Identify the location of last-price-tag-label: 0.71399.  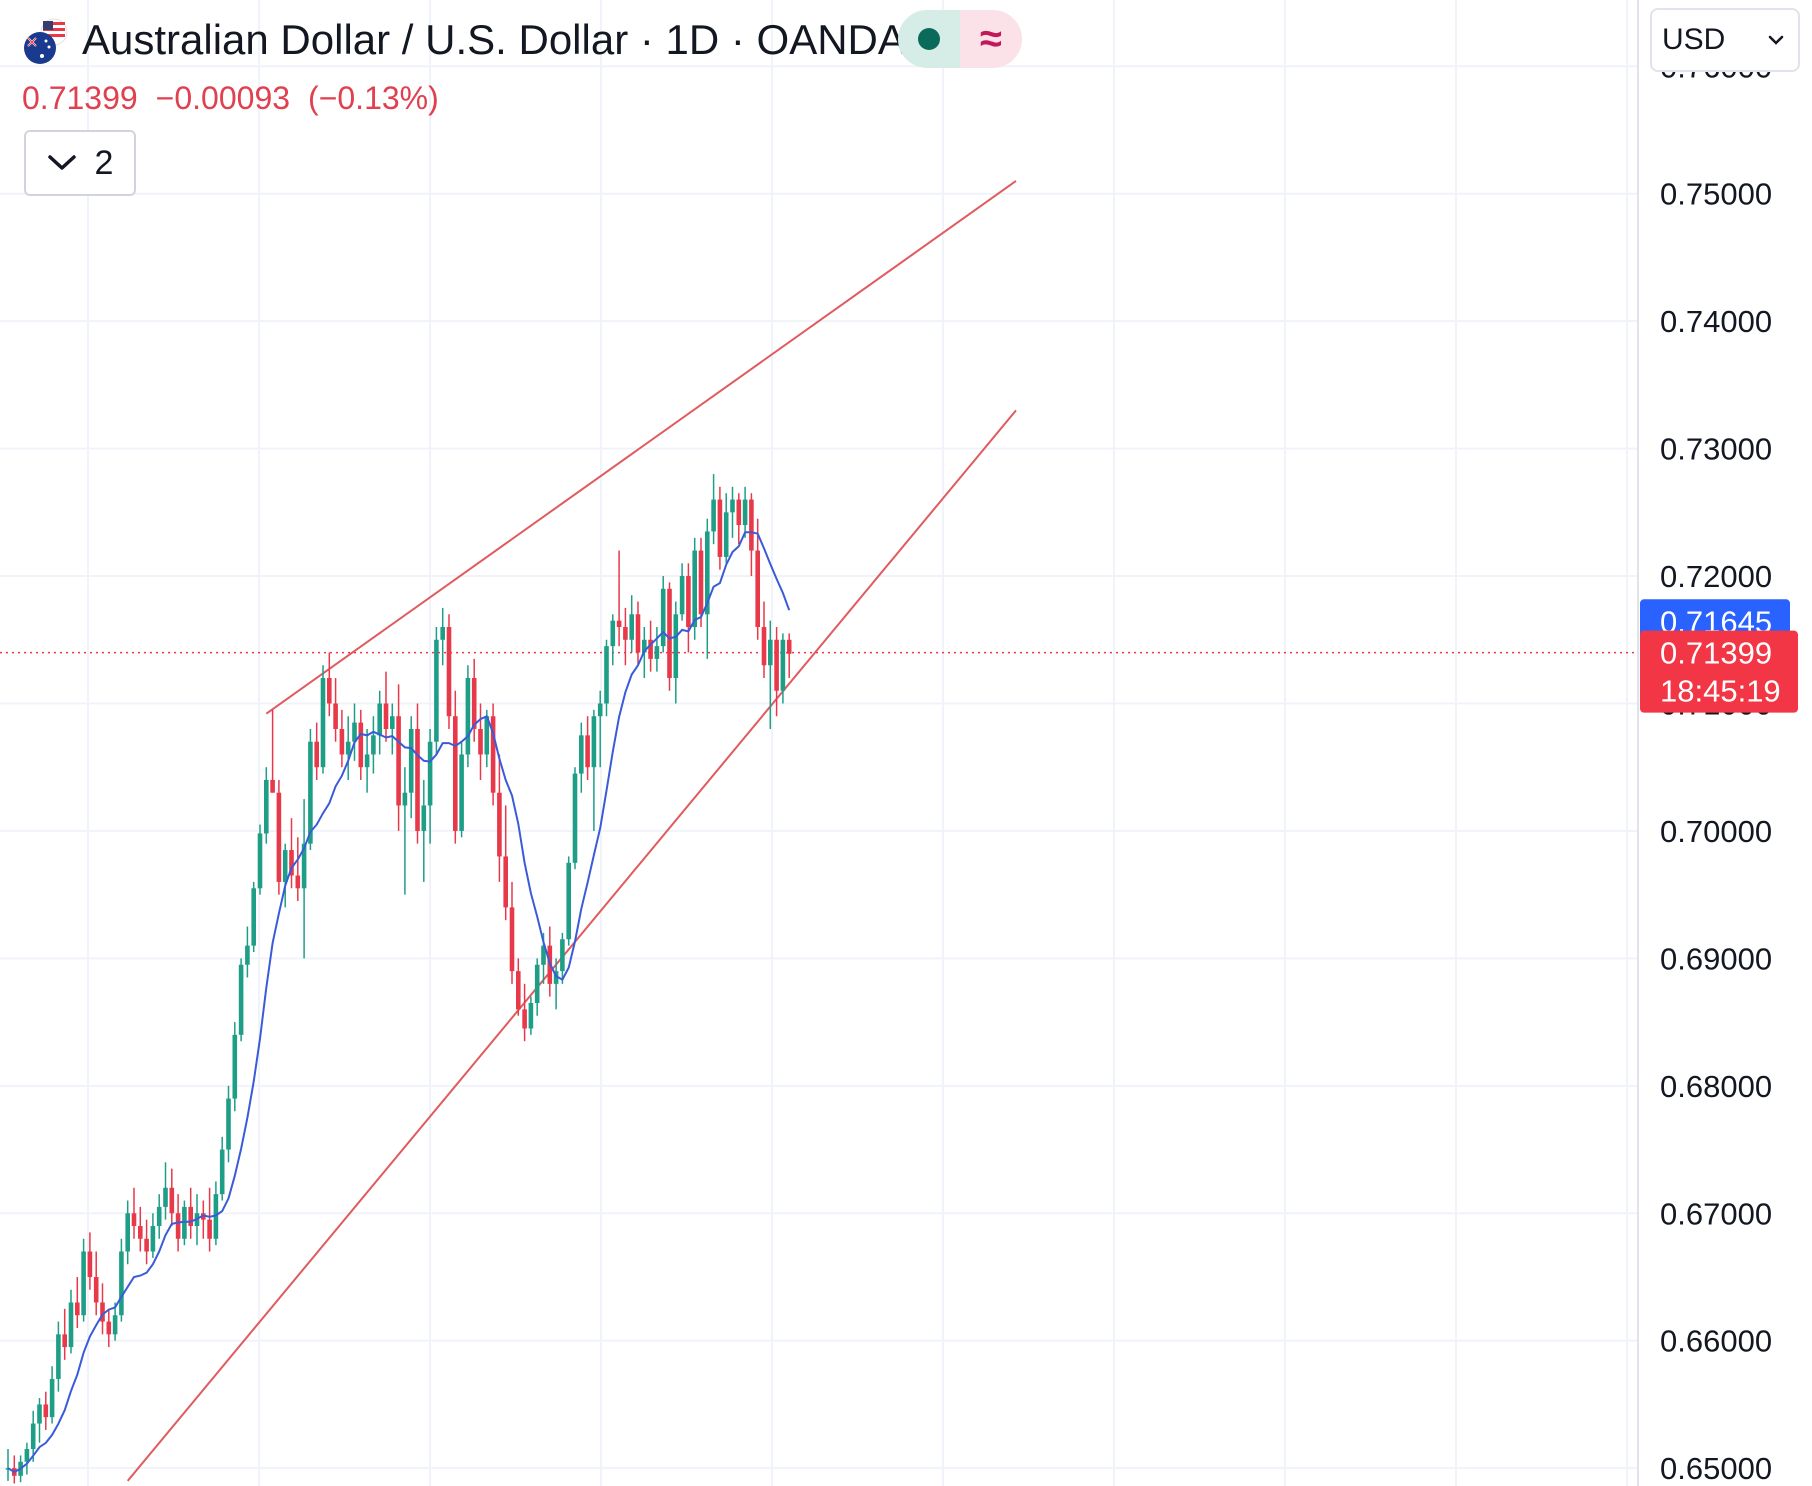
(1716, 653).